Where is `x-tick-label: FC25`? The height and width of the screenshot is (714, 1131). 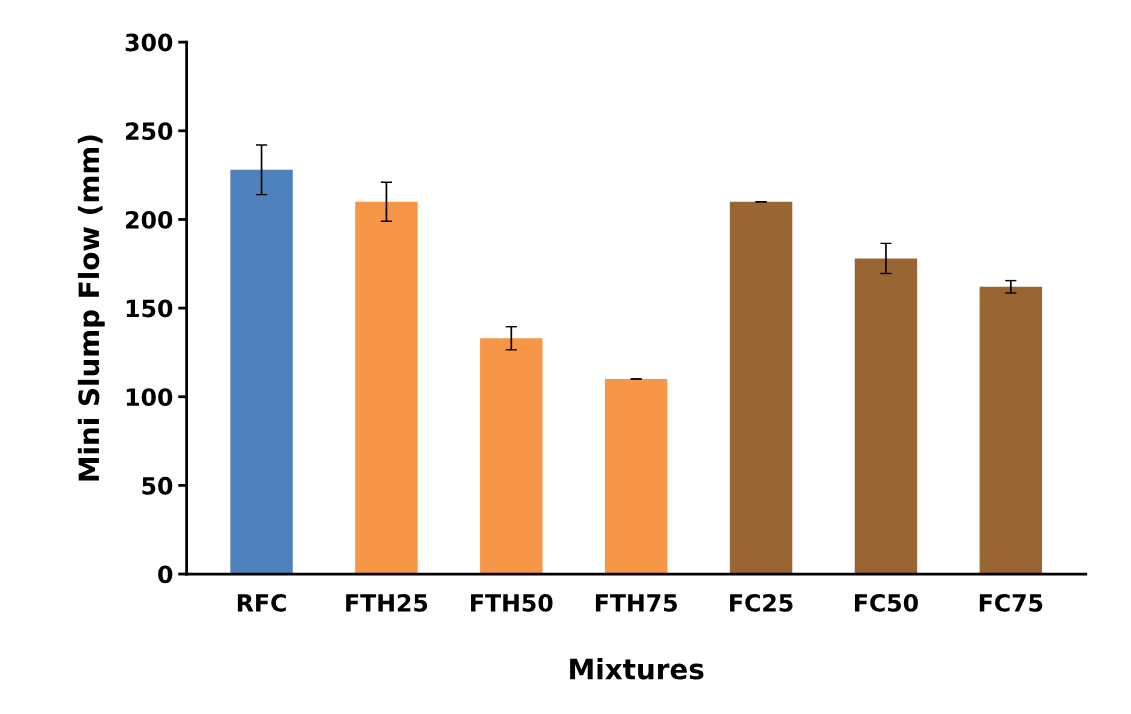
x-tick-label: FC25 is located at coordinates (761, 602).